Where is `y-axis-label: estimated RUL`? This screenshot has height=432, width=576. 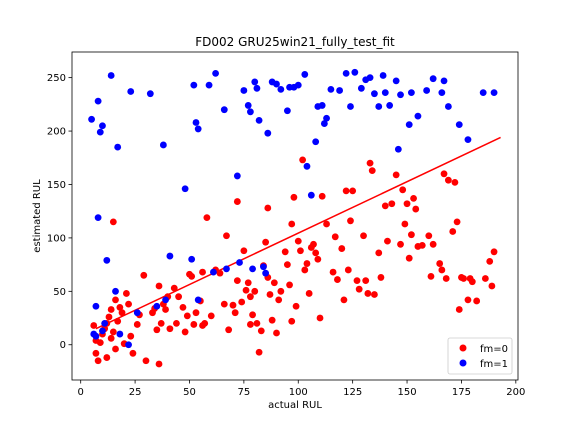
y-axis-label: estimated RUL is located at coordinates (37, 216).